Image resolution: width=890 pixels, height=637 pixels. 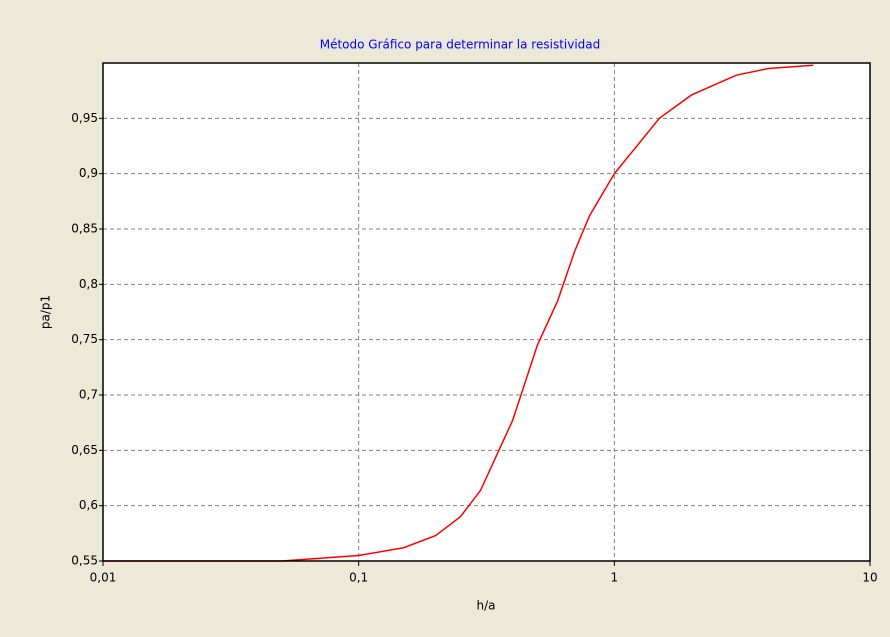 I want to click on y-axis-label: pa/p1, so click(x=46, y=312).